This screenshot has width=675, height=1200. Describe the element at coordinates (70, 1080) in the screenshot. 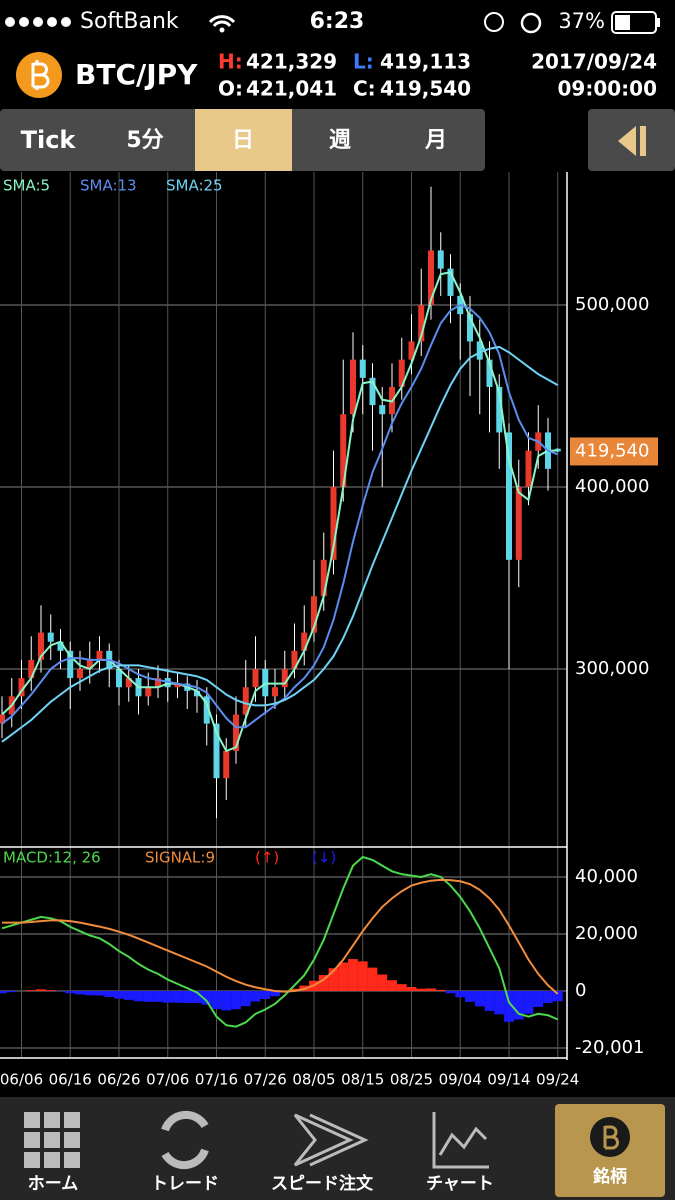

I see `x-tick-label: 06/16` at that location.